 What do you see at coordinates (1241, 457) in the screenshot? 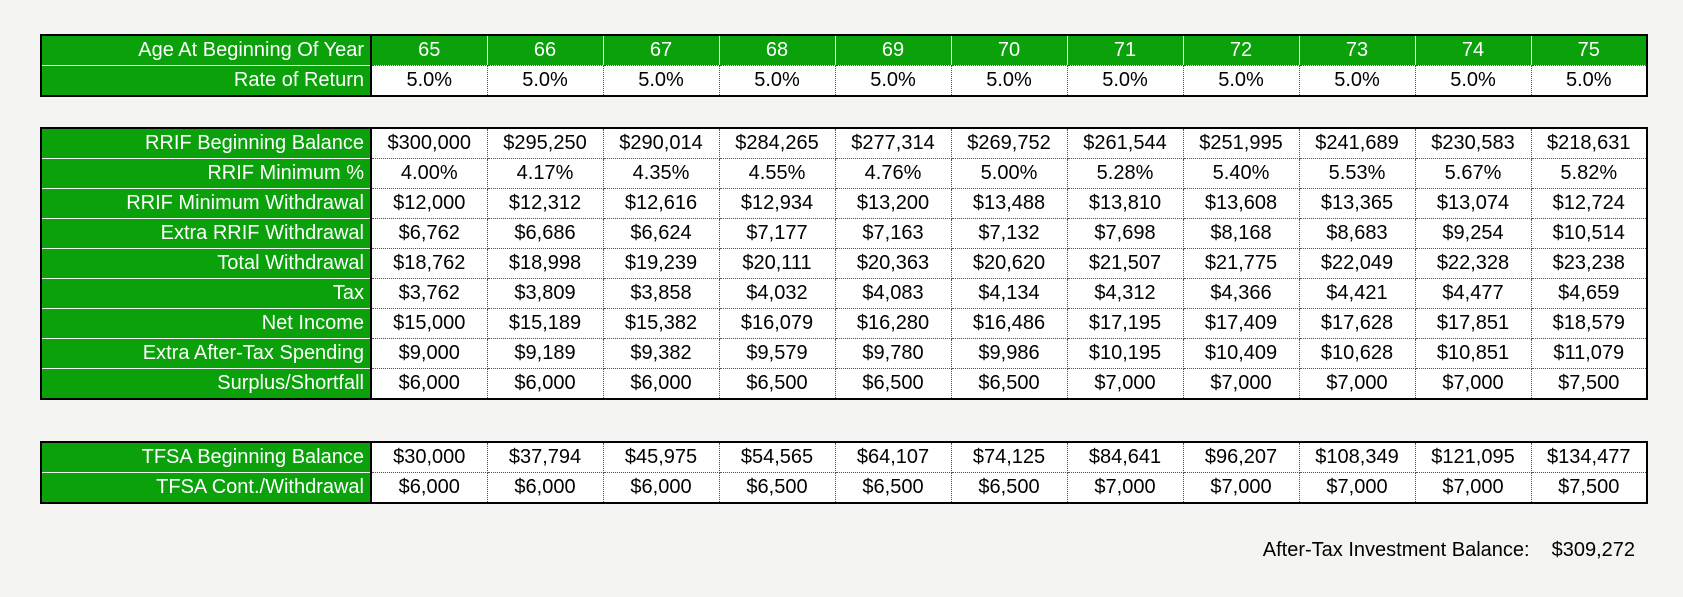
I see `value-cell: $96,207` at bounding box center [1241, 457].